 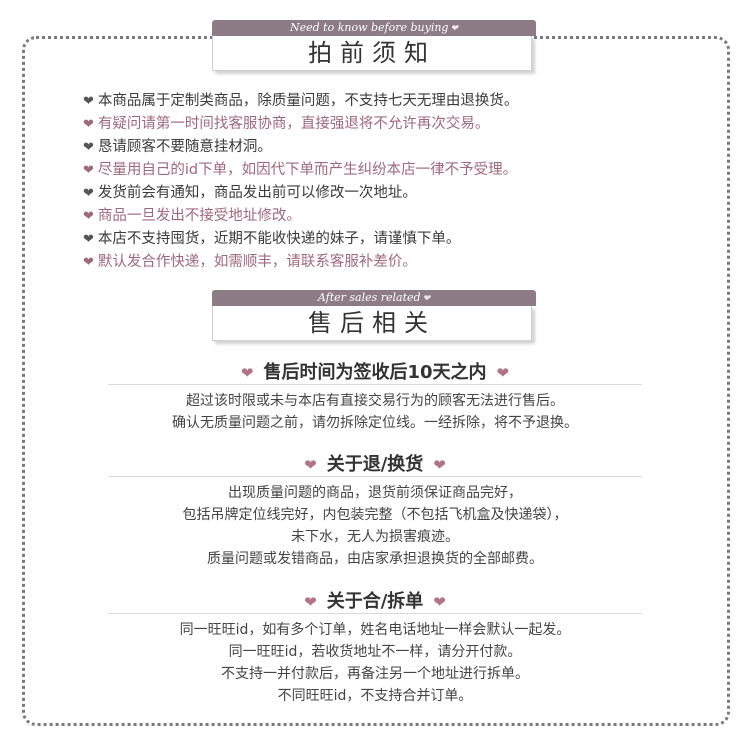 I want to click on block-heading: ❤ 关于合/拆单 ❤, so click(x=375, y=600).